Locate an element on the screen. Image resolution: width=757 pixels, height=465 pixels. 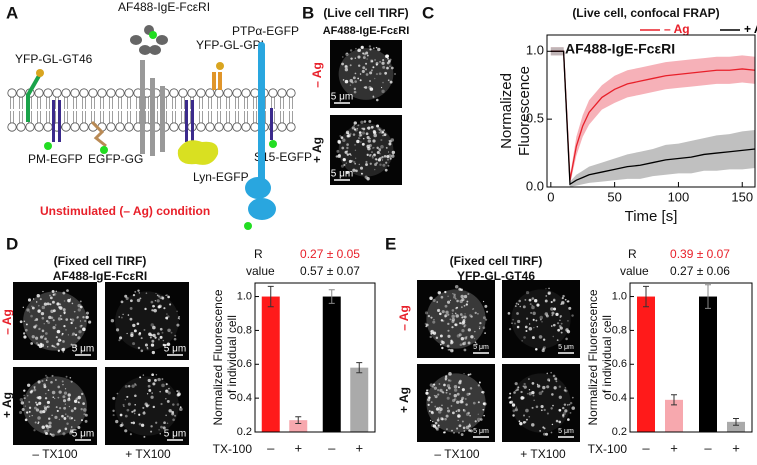
lipid-head is located at coordinates (201, 127).